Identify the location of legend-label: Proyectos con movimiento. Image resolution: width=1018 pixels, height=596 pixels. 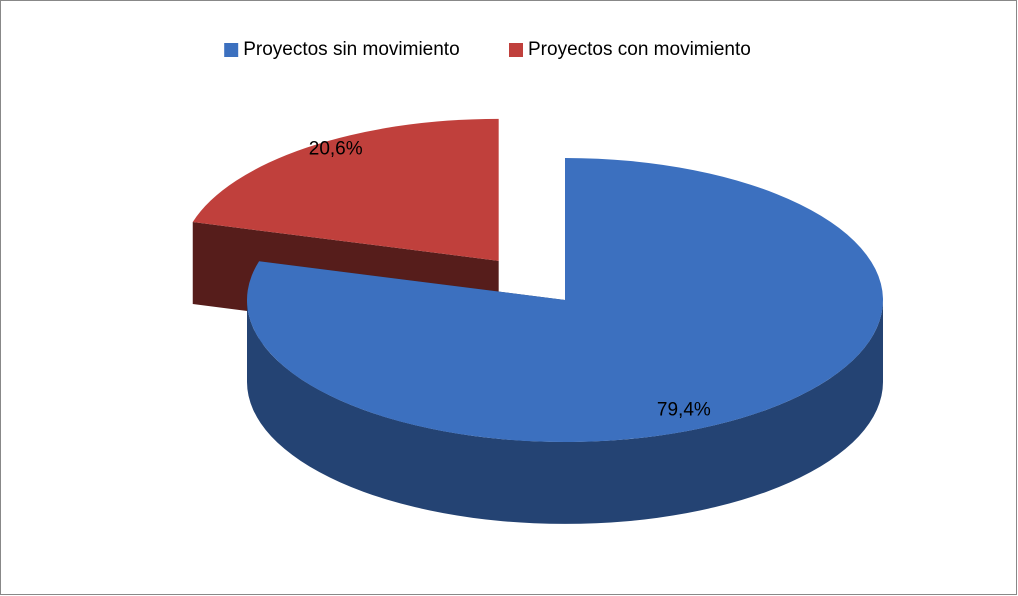
(639, 49).